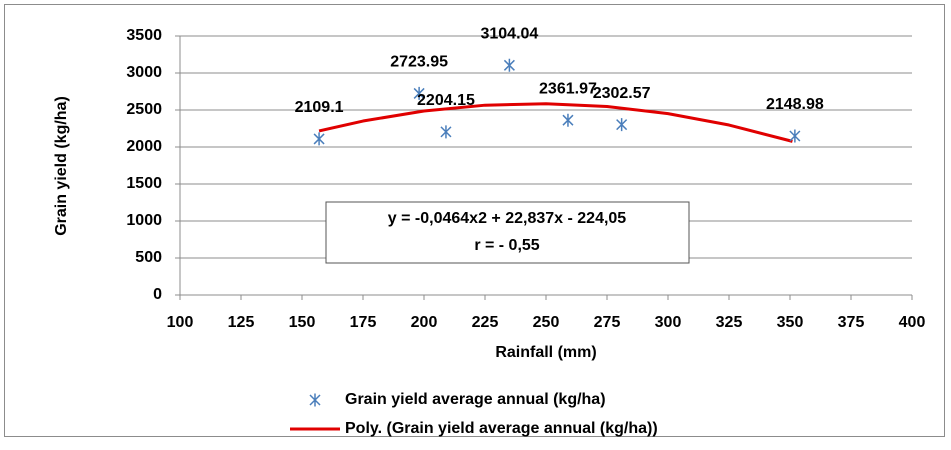 The width and height of the screenshot is (951, 450). What do you see at coordinates (315, 400) in the screenshot?
I see `legend-marker` at bounding box center [315, 400].